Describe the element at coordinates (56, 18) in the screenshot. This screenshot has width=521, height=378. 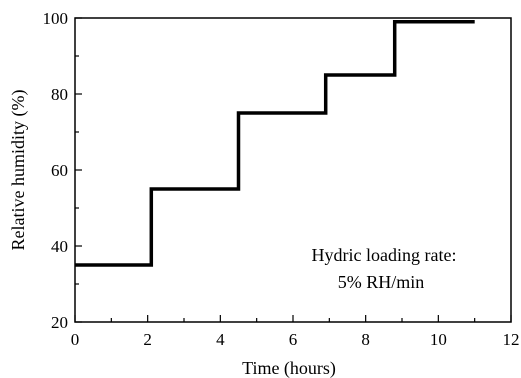
I see `y-tick-label: 100` at that location.